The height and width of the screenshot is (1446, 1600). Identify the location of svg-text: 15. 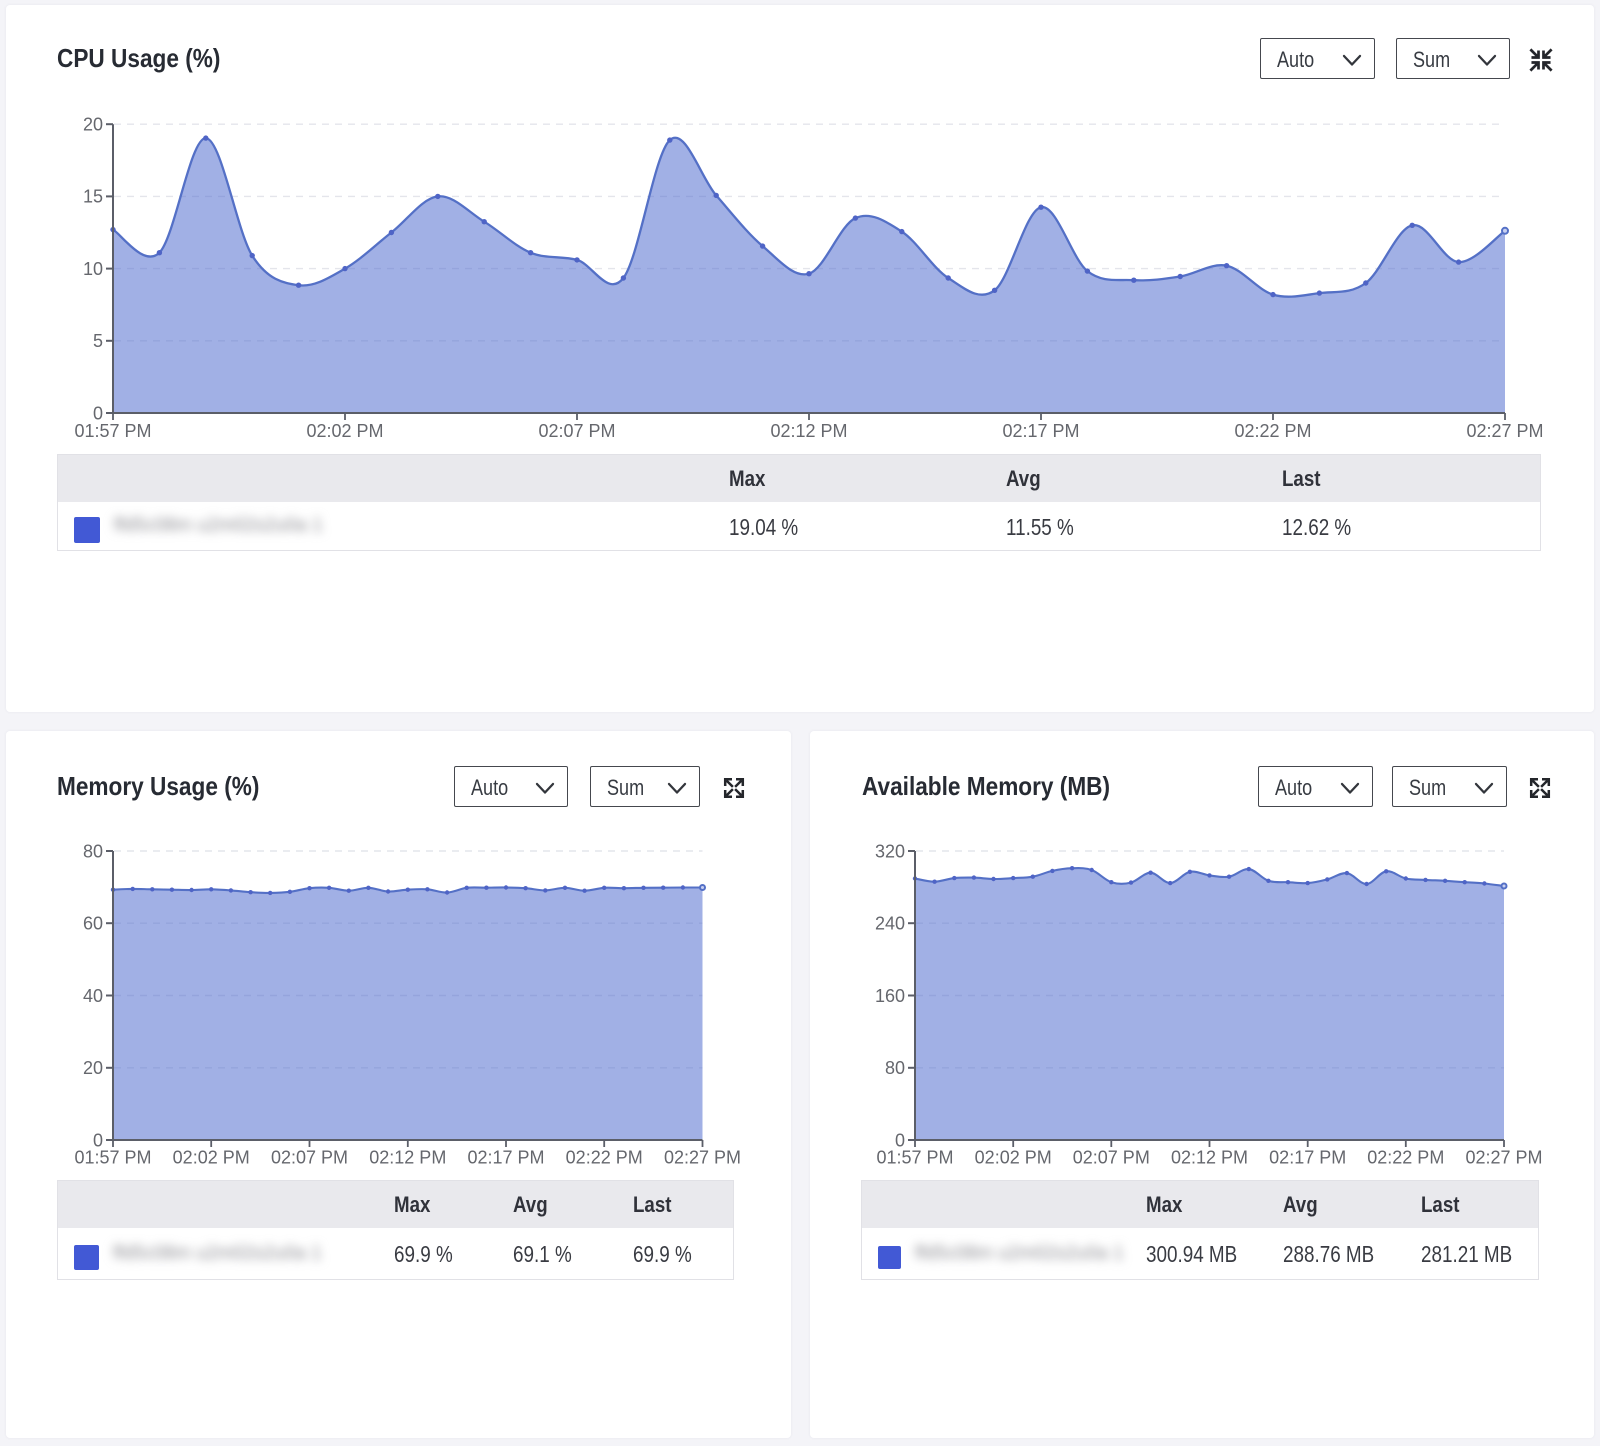
(93, 197).